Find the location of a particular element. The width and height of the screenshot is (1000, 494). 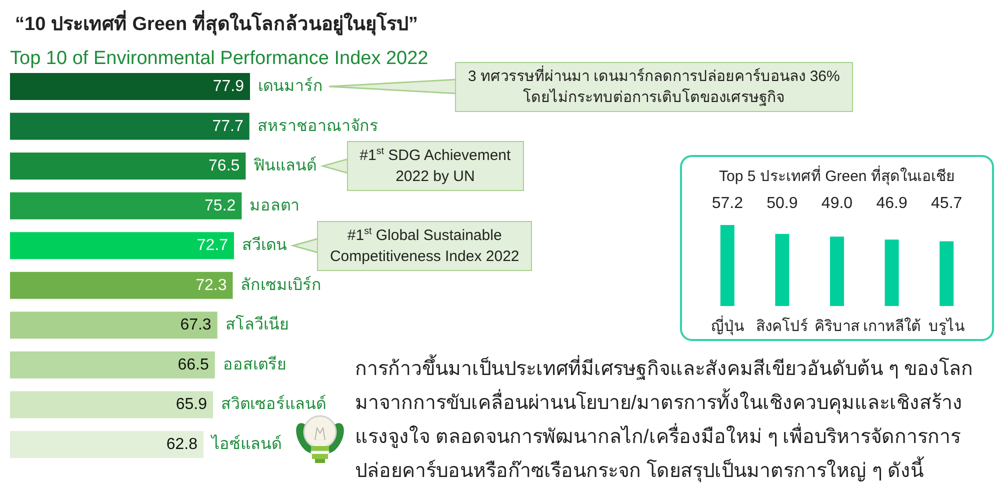

data-label: 77.7 is located at coordinates (228, 126).